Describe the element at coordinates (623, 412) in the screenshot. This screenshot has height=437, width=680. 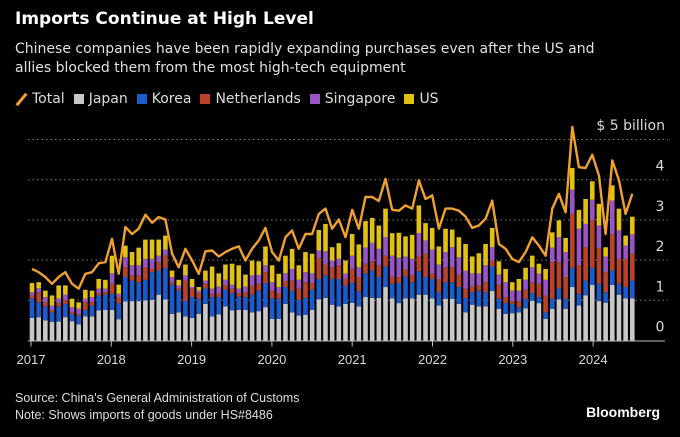
I see `bloomberg-logo: Bloomberg` at that location.